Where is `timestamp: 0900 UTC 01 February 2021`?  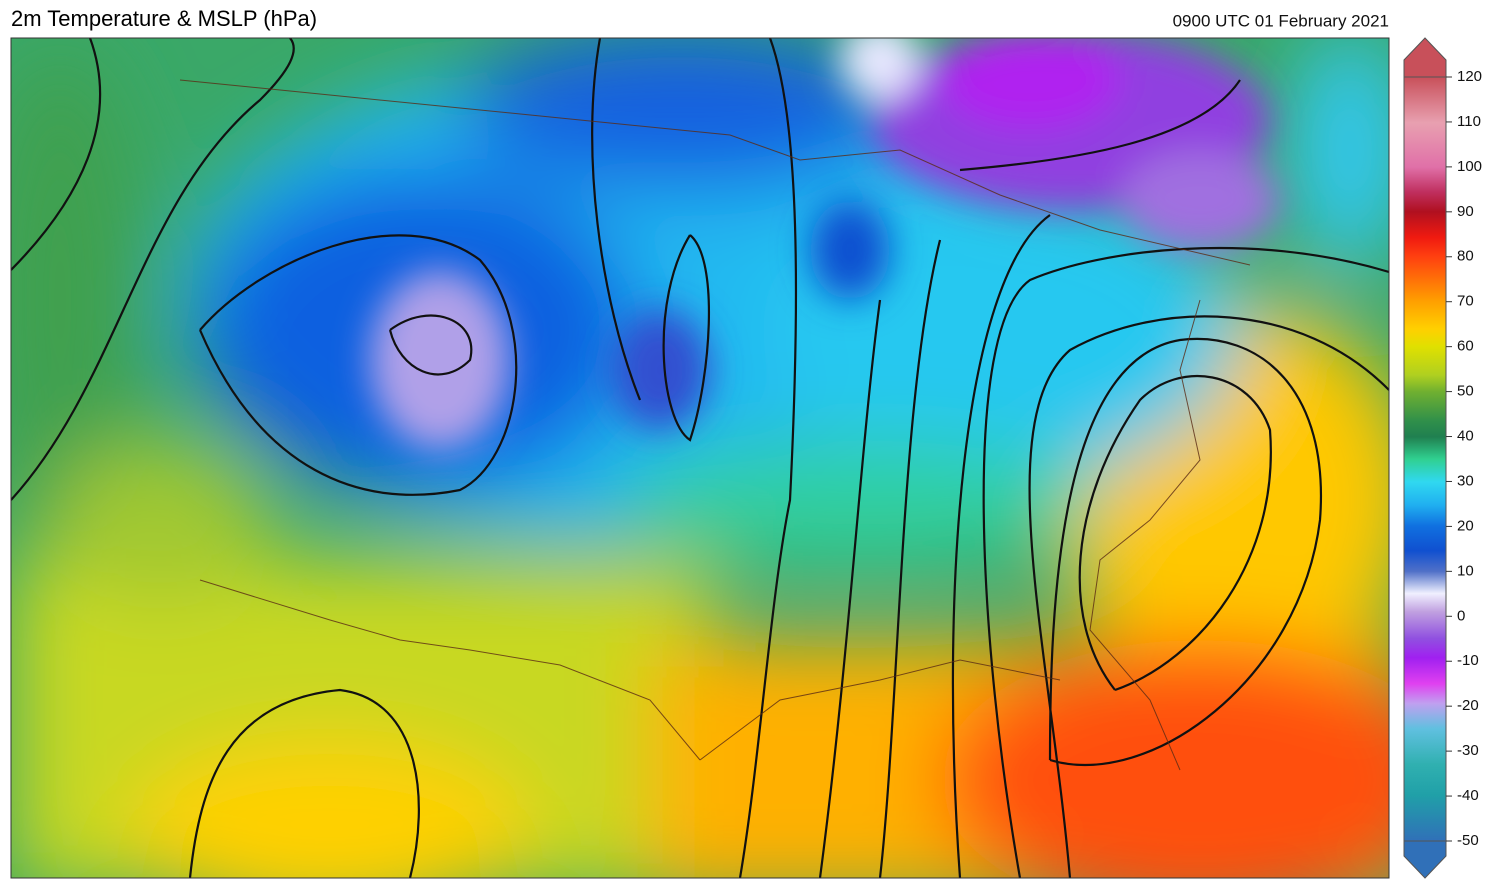 timestamp: 0900 UTC 01 February 2021 is located at coordinates (1281, 20).